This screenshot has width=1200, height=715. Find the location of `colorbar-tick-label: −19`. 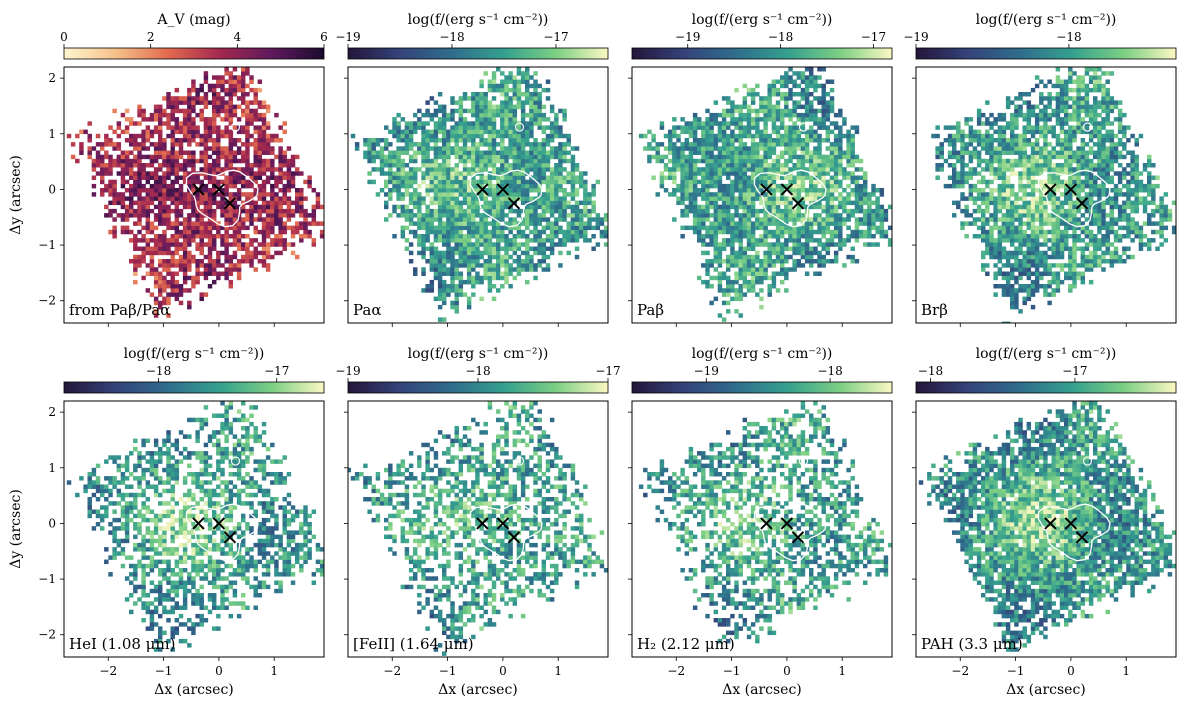

colorbar-tick-label: −19 is located at coordinates (687, 37).